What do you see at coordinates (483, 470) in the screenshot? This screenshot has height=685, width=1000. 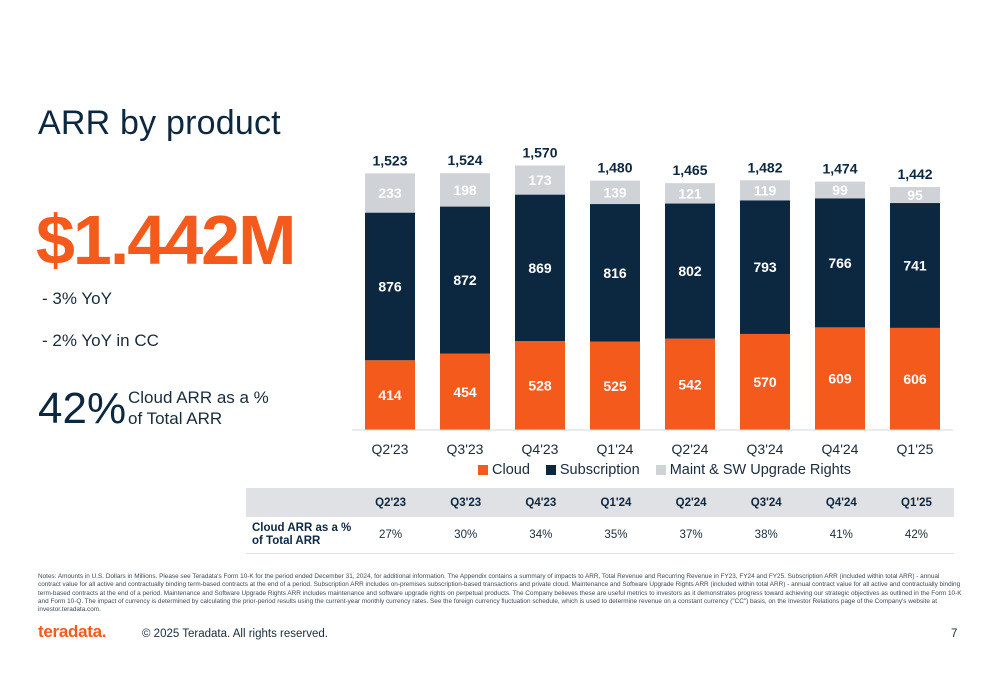 I see `legend-swatch-cloud` at bounding box center [483, 470].